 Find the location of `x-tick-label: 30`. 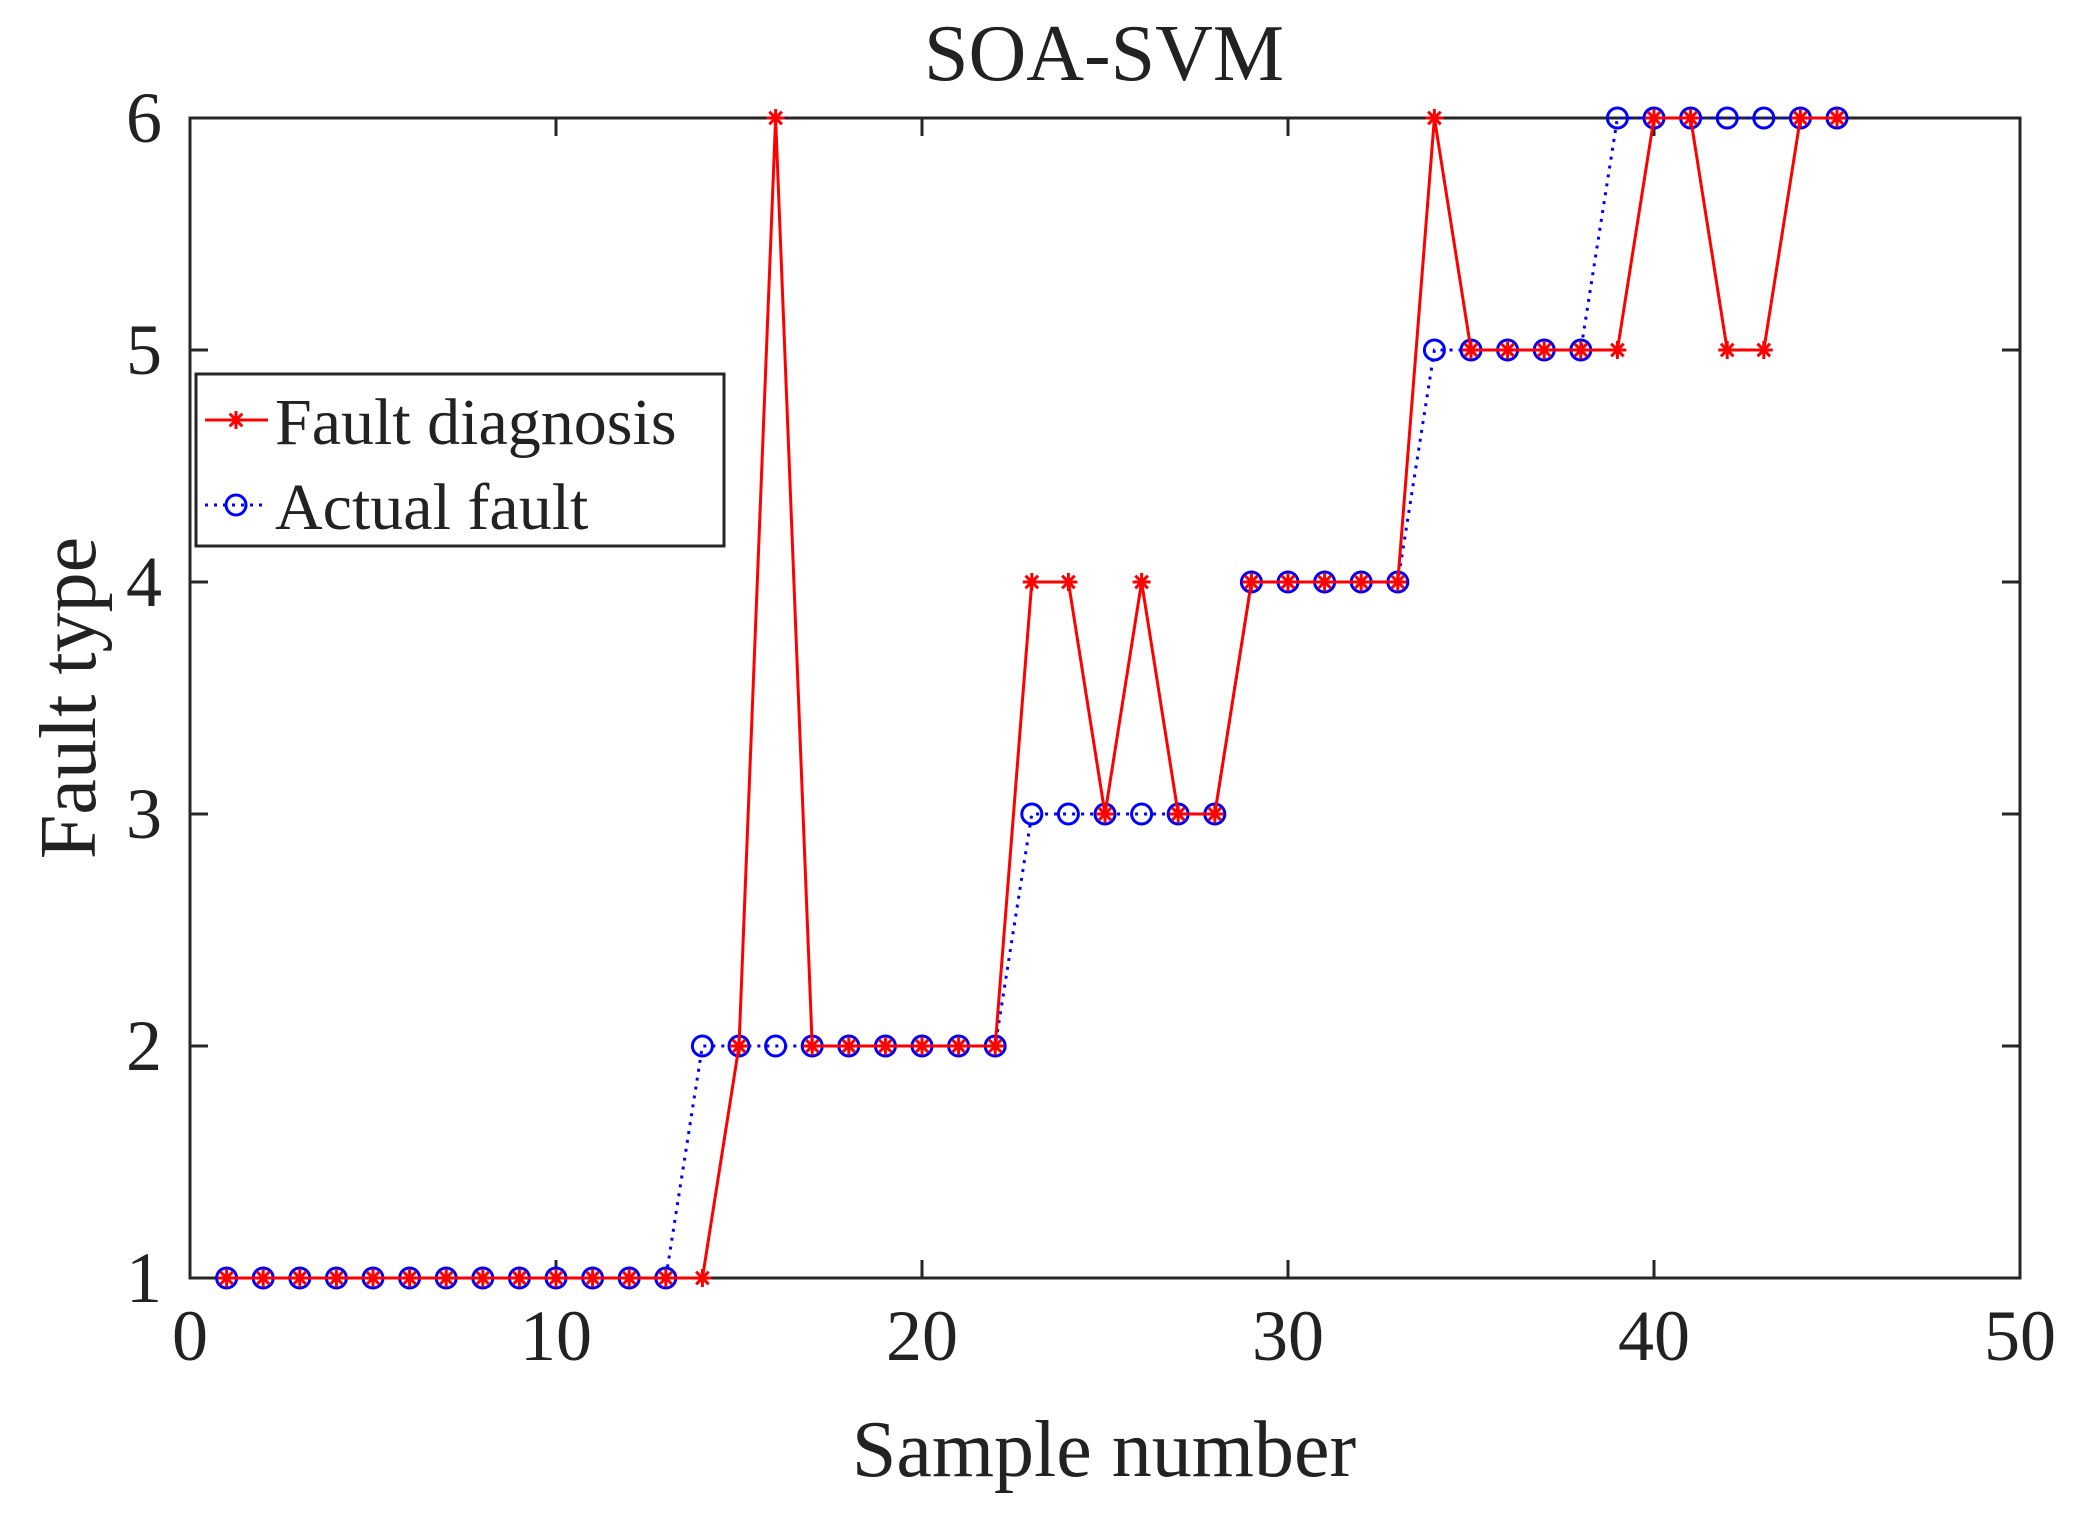

x-tick-label: 30 is located at coordinates (1288, 1336).